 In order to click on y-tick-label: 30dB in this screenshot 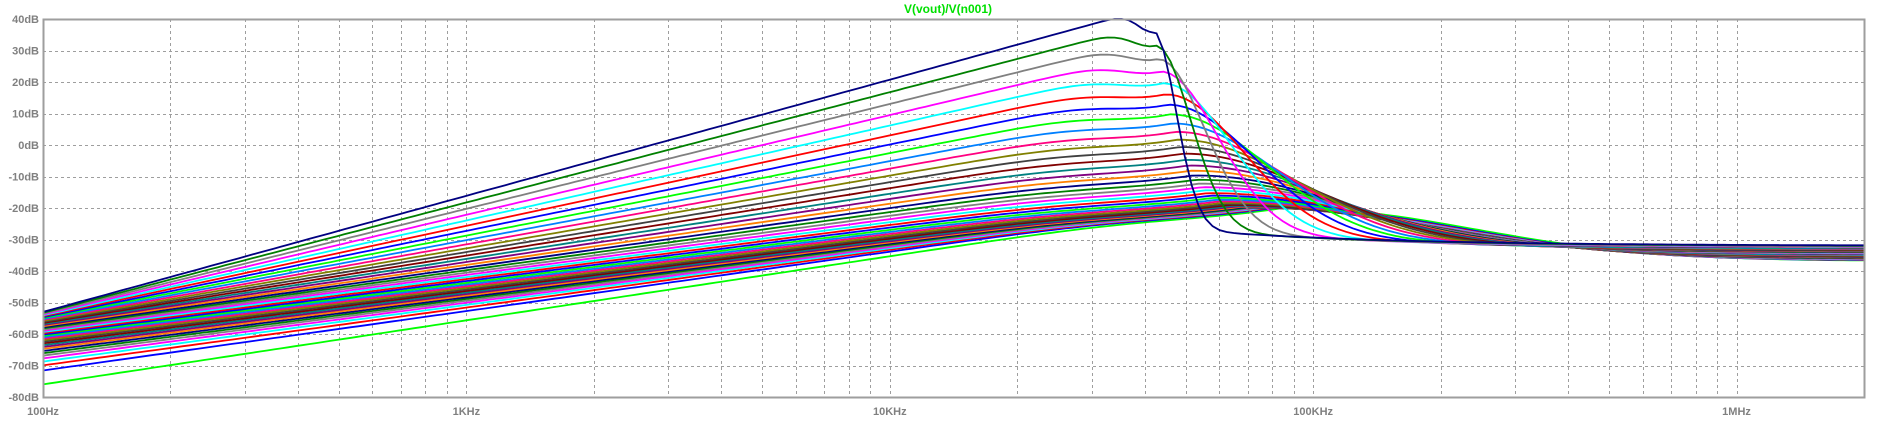, I will do `click(25, 52)`.